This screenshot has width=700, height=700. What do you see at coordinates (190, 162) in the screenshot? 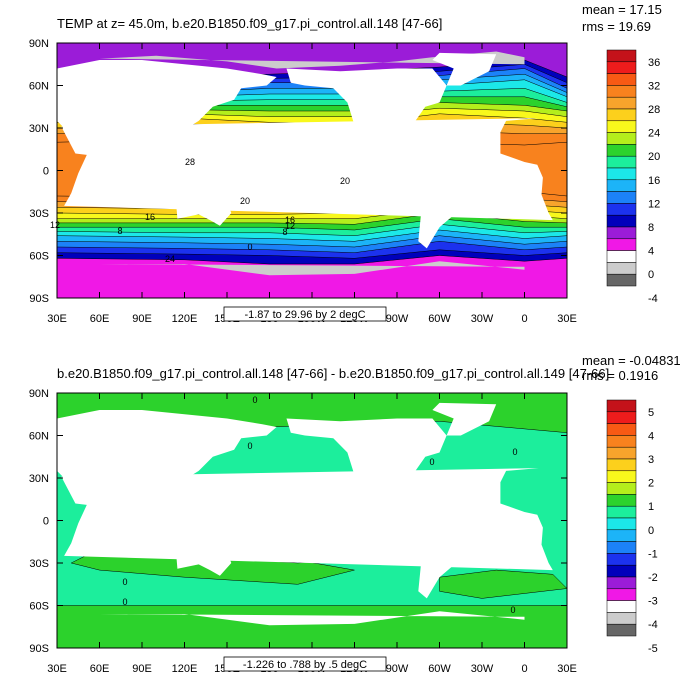
I see `contour-label: 28` at bounding box center [190, 162].